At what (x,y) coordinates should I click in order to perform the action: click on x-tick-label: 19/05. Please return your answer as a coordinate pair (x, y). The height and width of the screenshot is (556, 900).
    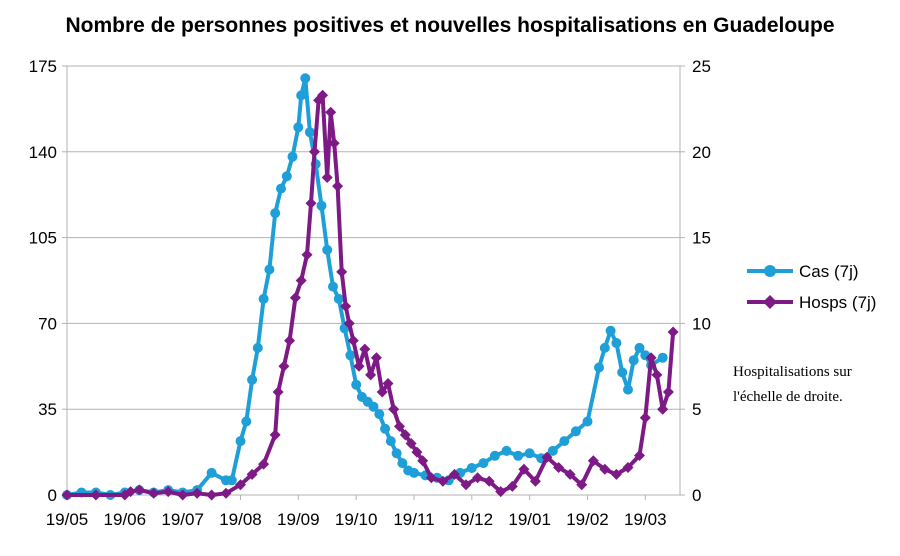
    Looking at the image, I should click on (67, 519).